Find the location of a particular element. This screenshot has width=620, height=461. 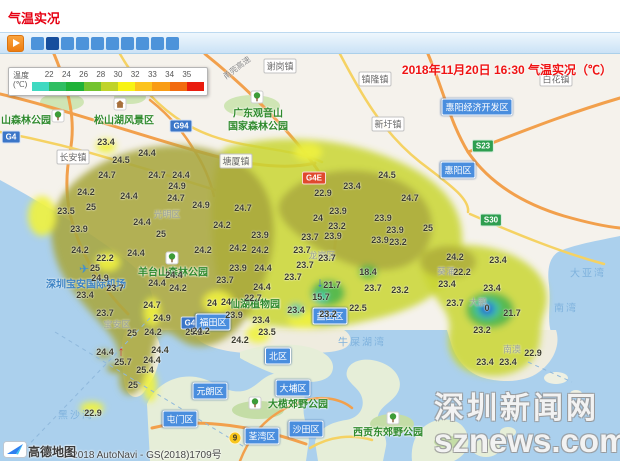

legend-tick: 35 is located at coordinates (187, 74).